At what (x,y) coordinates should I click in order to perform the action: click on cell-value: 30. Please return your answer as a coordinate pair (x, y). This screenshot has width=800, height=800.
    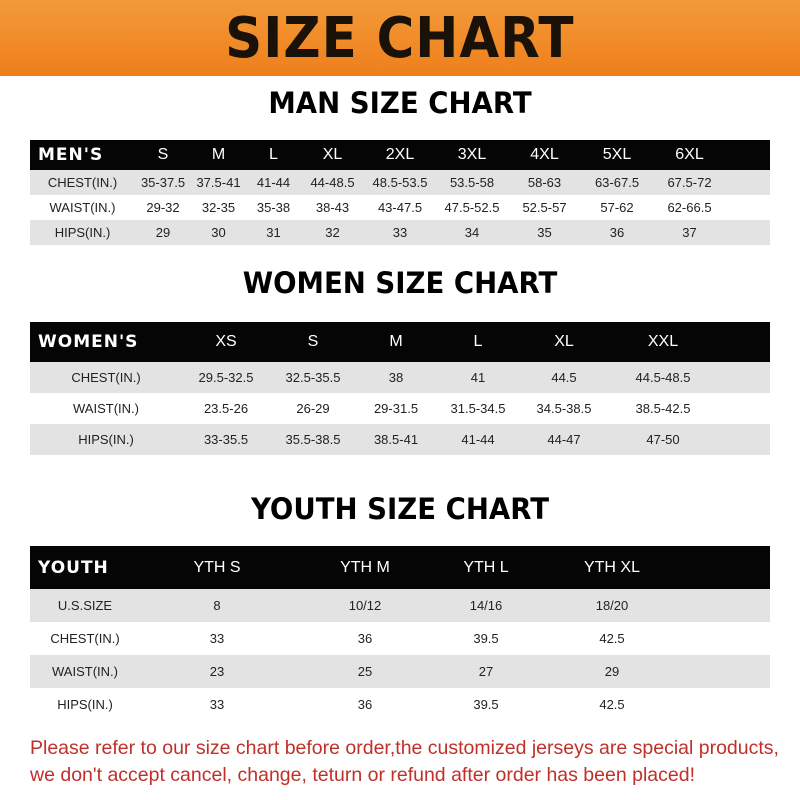
    Looking at the image, I should click on (218, 232).